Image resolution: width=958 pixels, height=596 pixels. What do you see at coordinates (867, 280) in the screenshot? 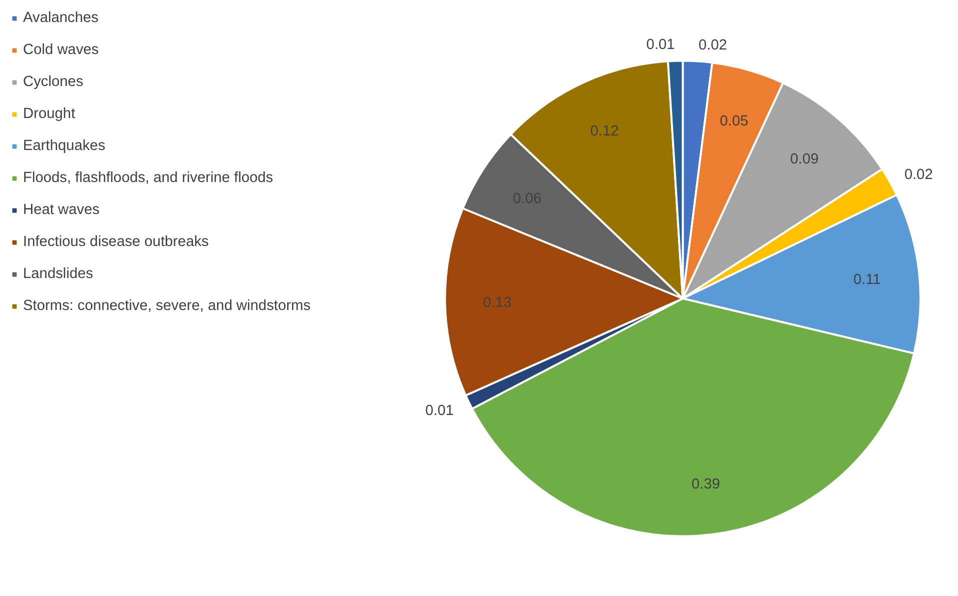
I see `data-label: 0.11` at bounding box center [867, 280].